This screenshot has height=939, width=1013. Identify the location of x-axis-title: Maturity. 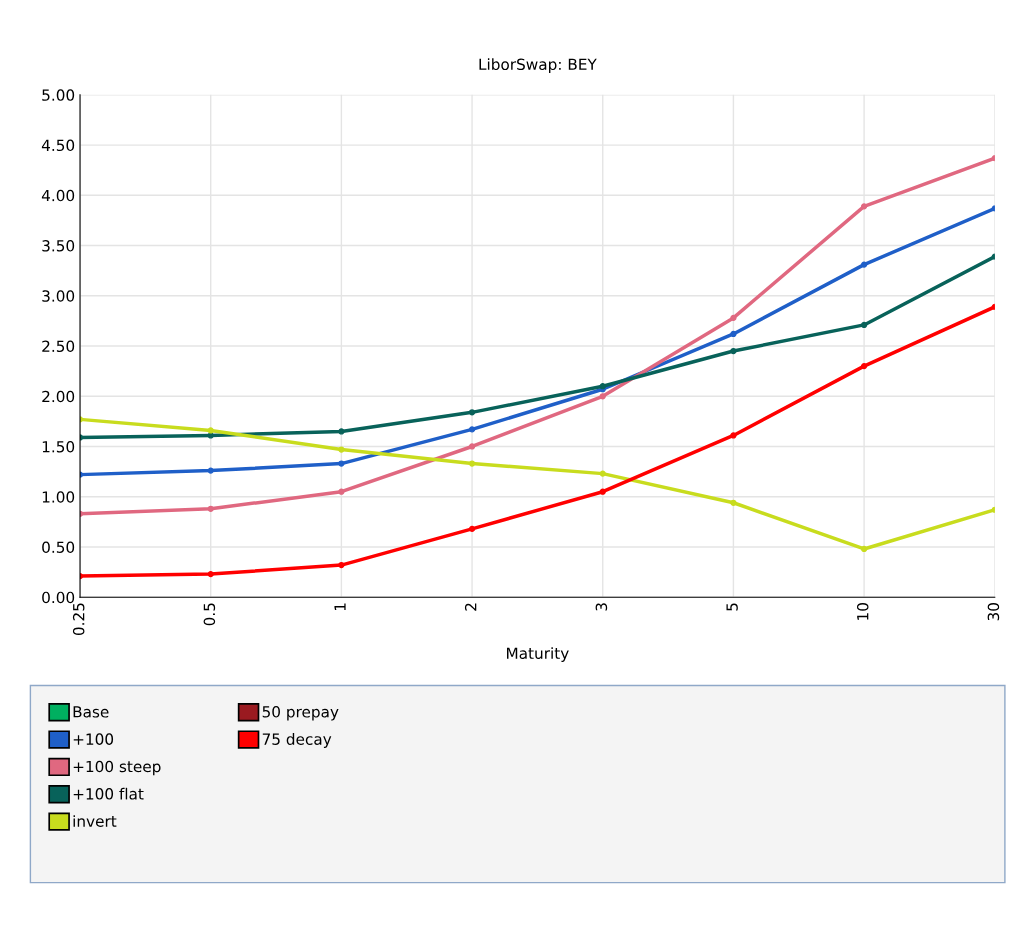
(538, 654).